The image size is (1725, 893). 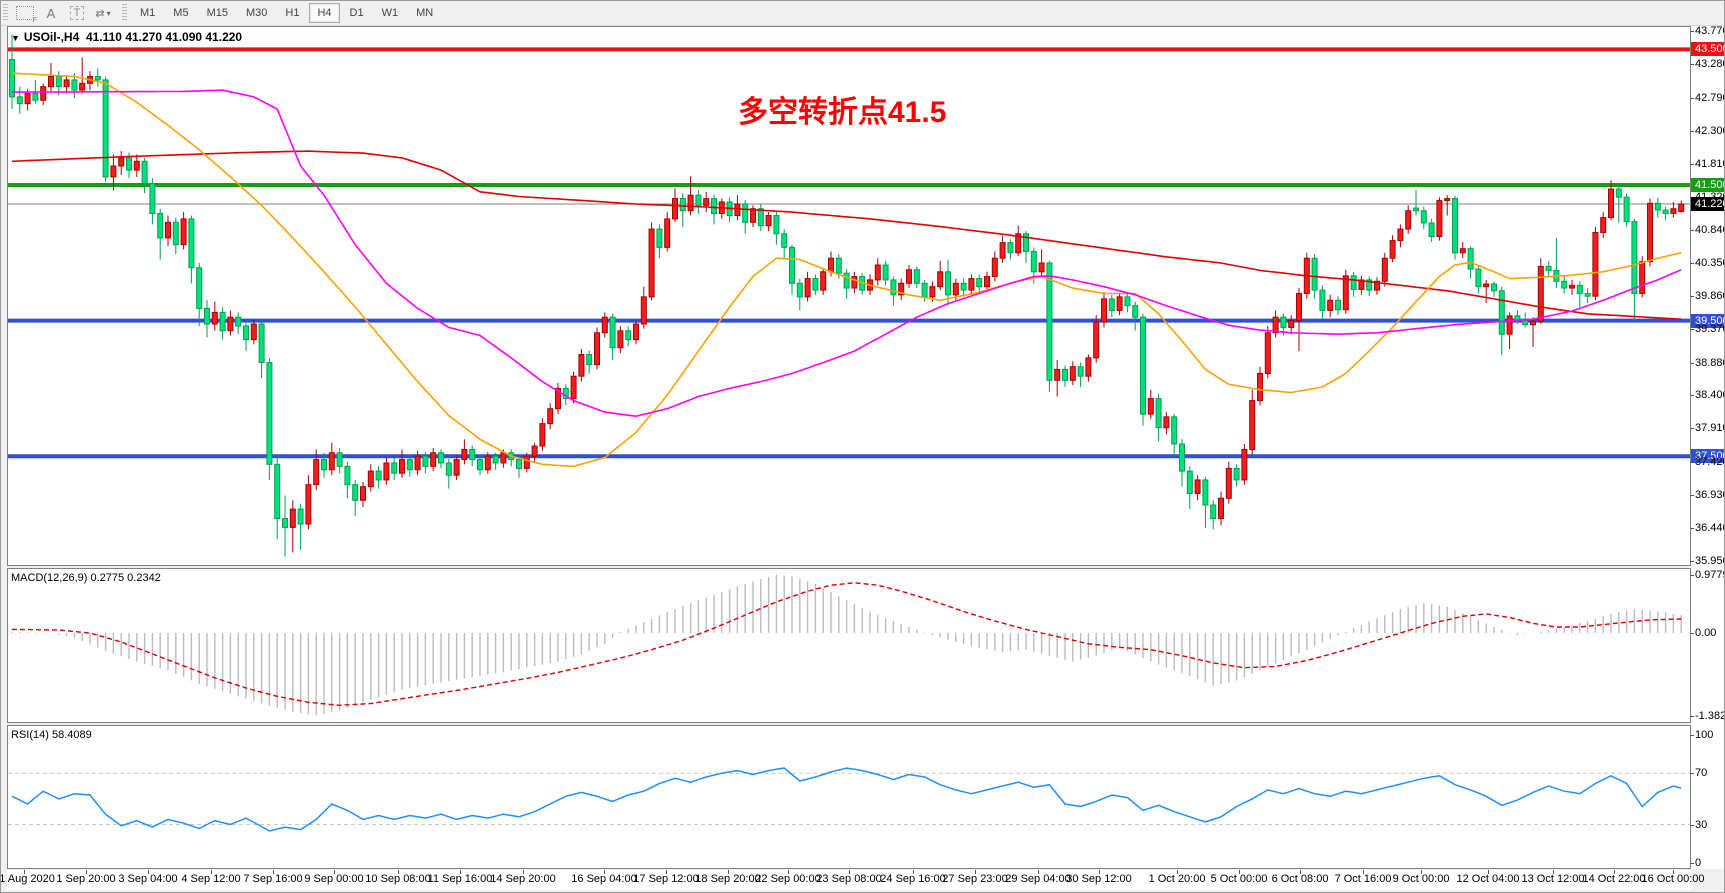 What do you see at coordinates (1709, 164) in the screenshot?
I see `axis-label-41.810: 41.810` at bounding box center [1709, 164].